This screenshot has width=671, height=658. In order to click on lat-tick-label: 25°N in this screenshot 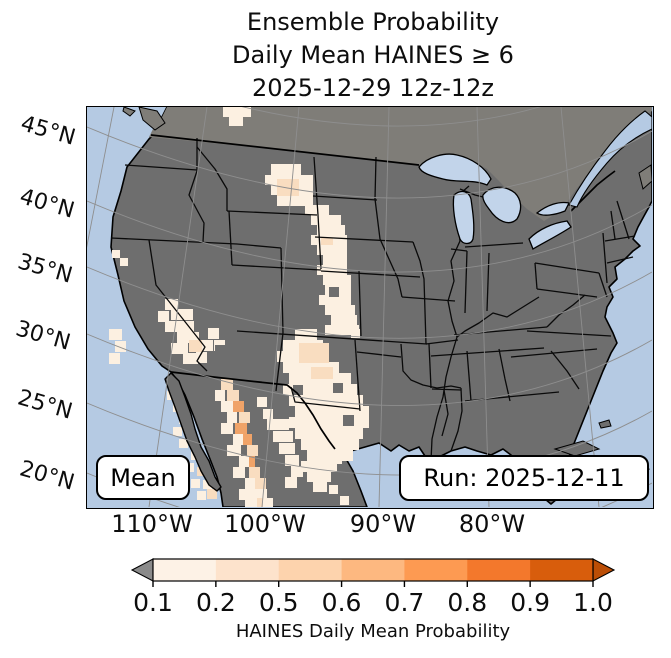, I will do `click(45, 405)`.